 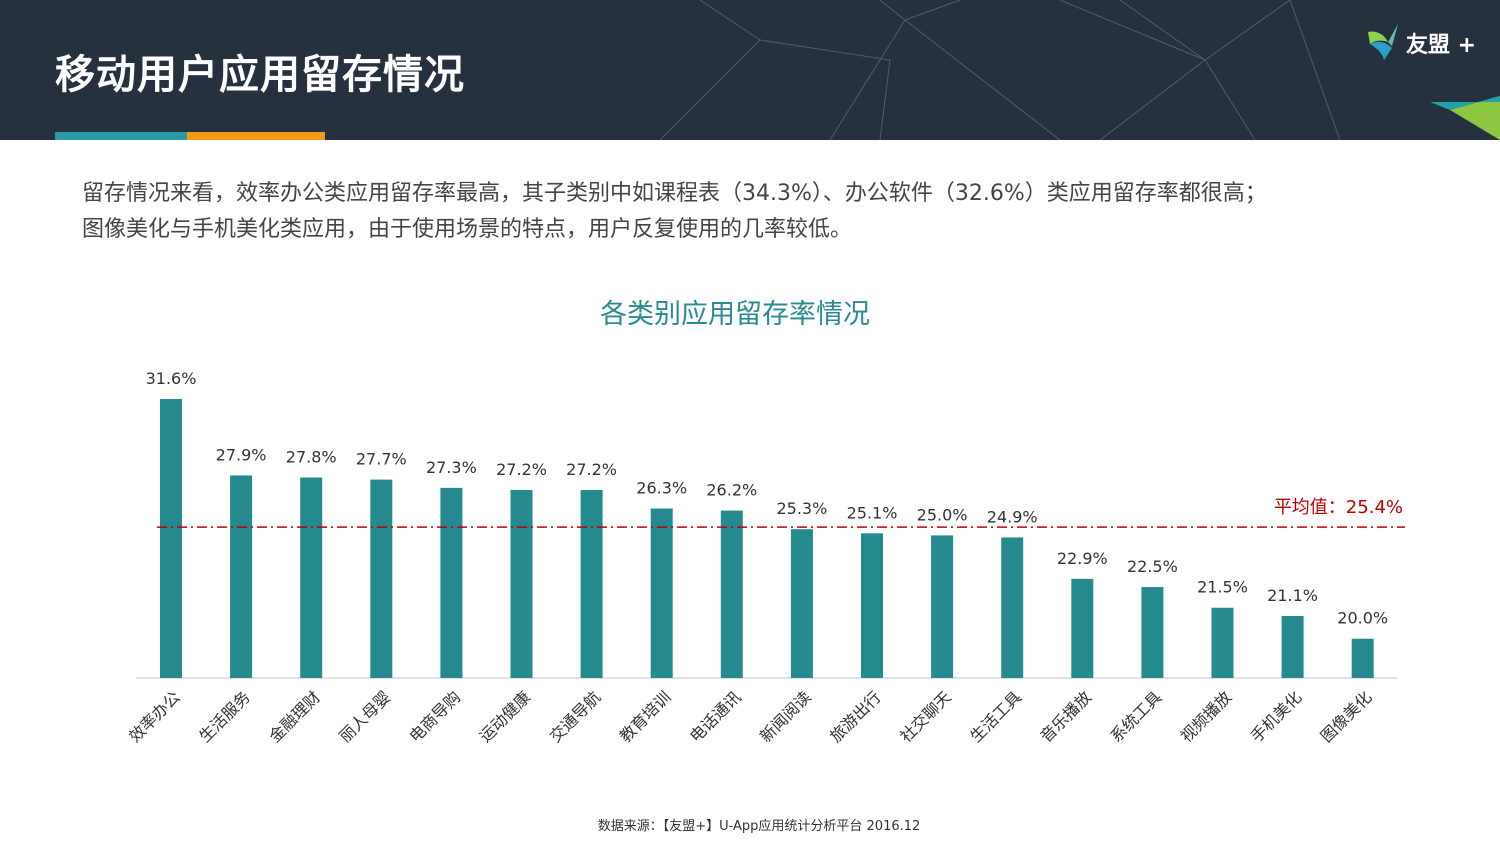 I want to click on data-label: 27.7%, so click(x=381, y=459).